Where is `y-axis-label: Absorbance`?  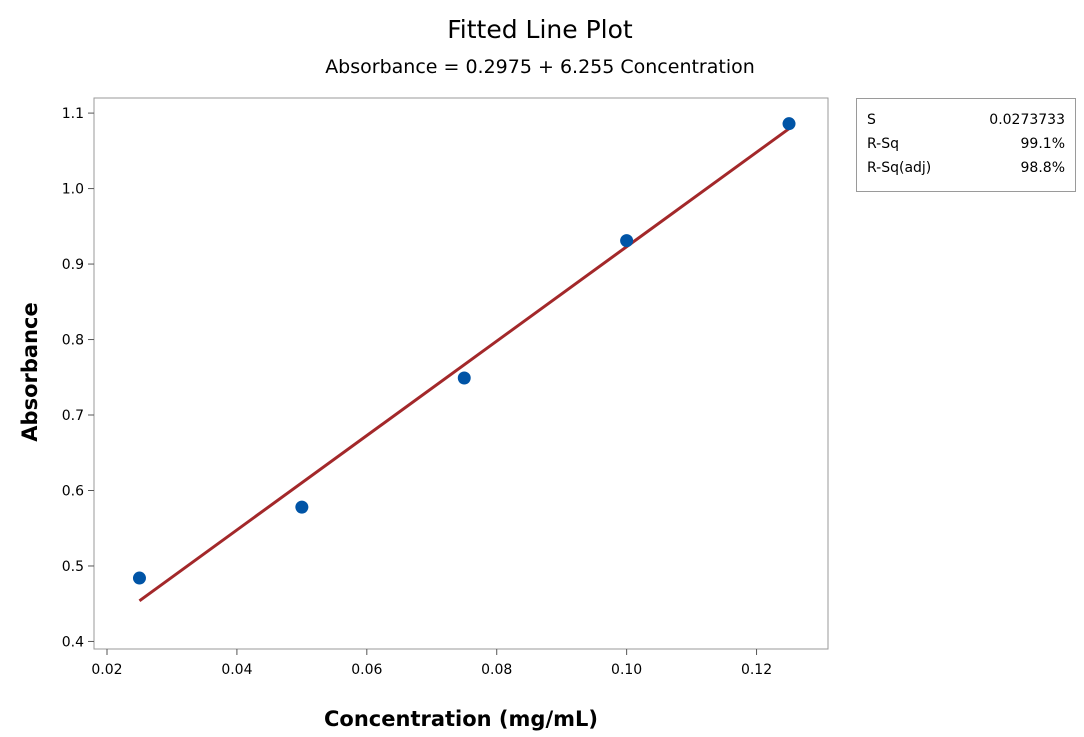 y-axis-label: Absorbance is located at coordinates (30, 371).